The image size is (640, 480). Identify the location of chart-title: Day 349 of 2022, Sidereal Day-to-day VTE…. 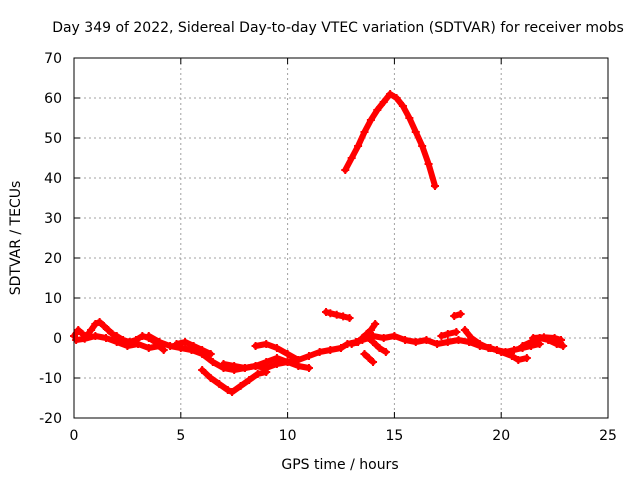
(338, 28).